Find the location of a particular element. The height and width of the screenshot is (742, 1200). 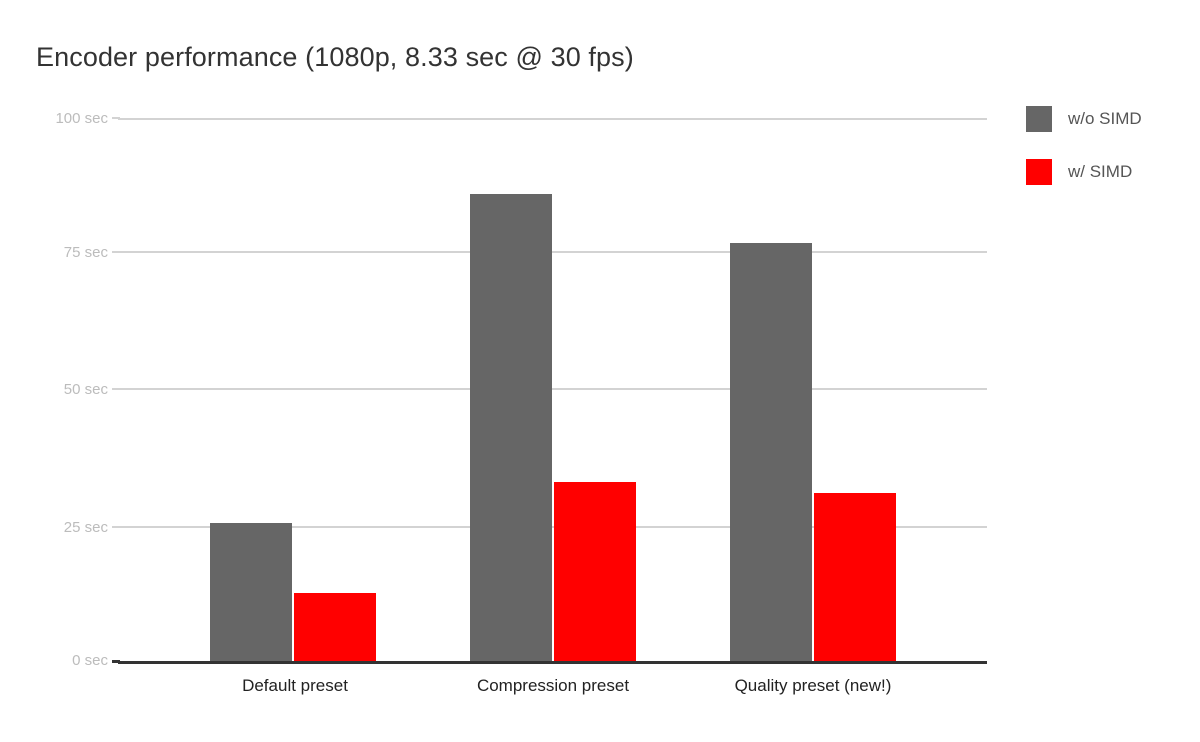

x-tick-label-default-preset: Default preset is located at coordinates (295, 685).